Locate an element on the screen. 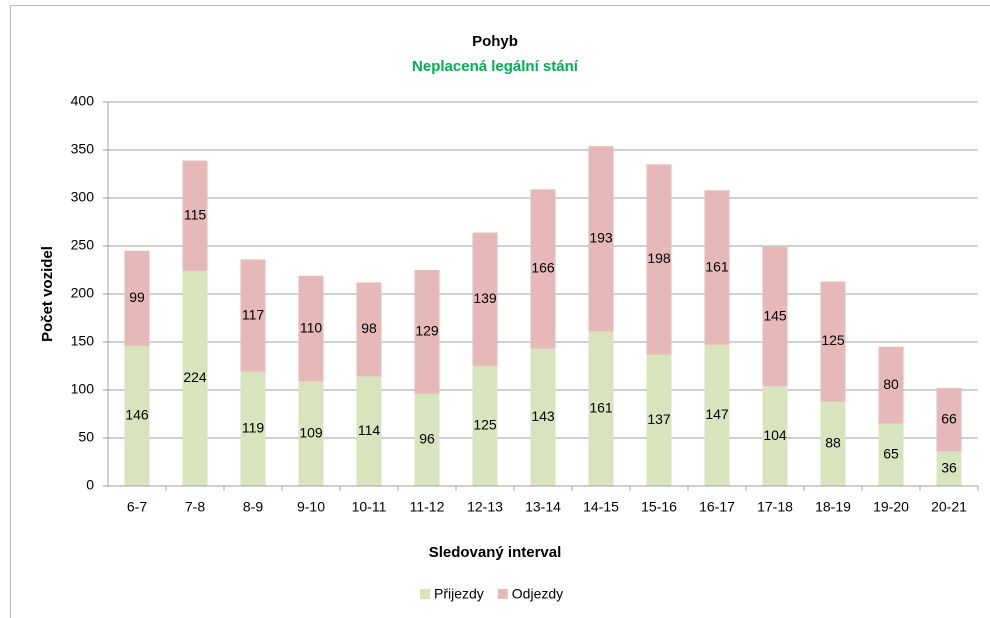  y-tick-label: 150 is located at coordinates (83, 341).